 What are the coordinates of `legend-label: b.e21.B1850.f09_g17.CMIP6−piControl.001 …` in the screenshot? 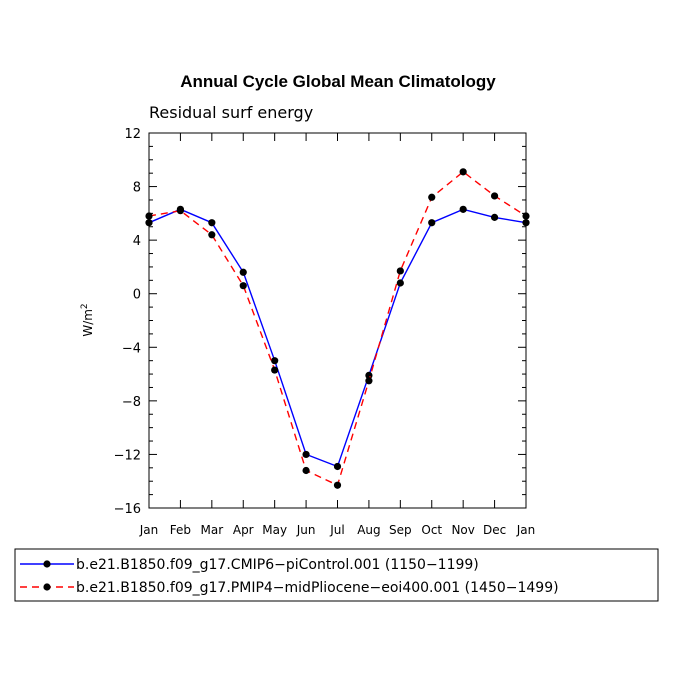 It's located at (277, 565).